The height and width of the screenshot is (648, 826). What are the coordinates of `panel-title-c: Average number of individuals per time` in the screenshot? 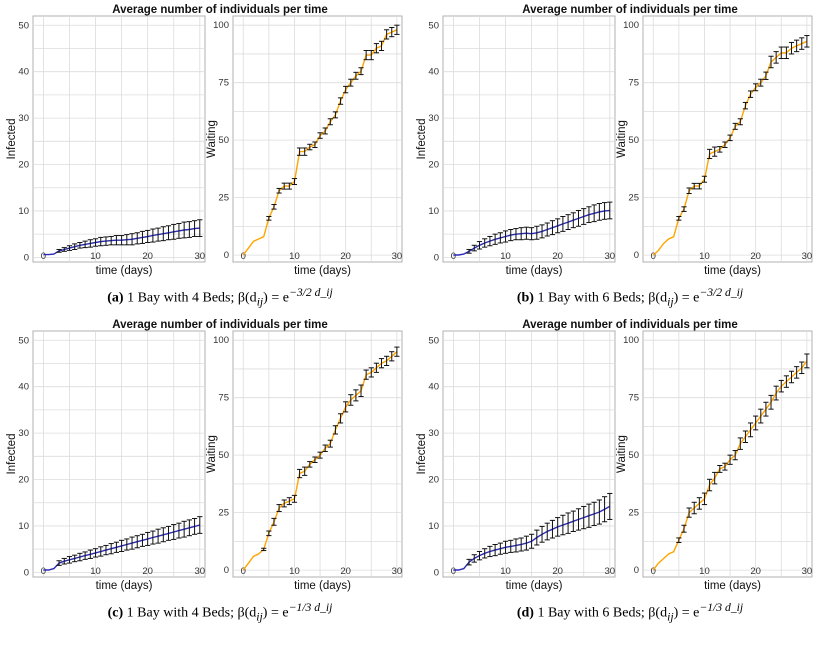 It's located at (220, 325).